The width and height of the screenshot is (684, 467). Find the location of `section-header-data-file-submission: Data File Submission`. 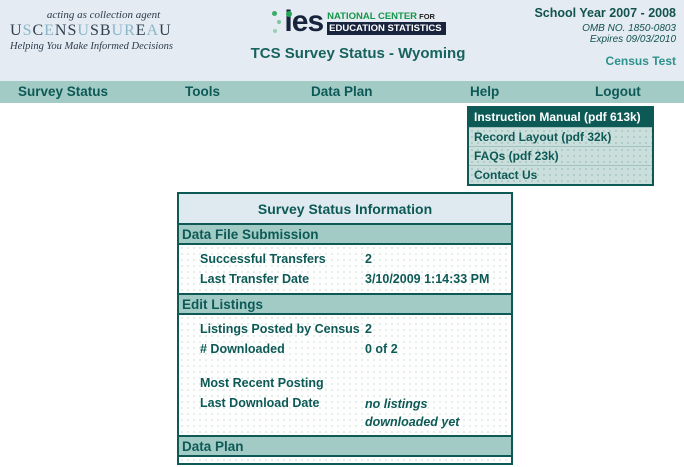

section-header-data-file-submission: Data File Submission is located at coordinates (345, 235).